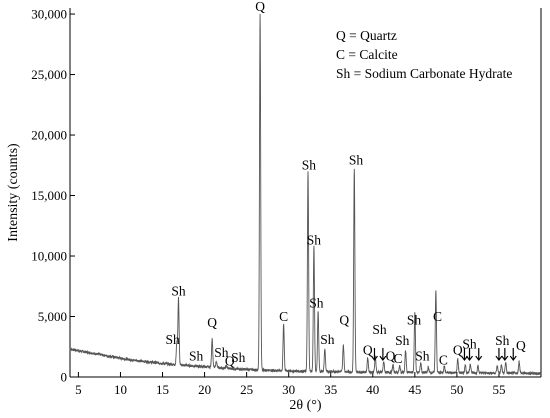 Image resolution: width=550 pixels, height=418 pixels. What do you see at coordinates (204, 389) in the screenshot?
I see `x-tick-label: 20` at bounding box center [204, 389].